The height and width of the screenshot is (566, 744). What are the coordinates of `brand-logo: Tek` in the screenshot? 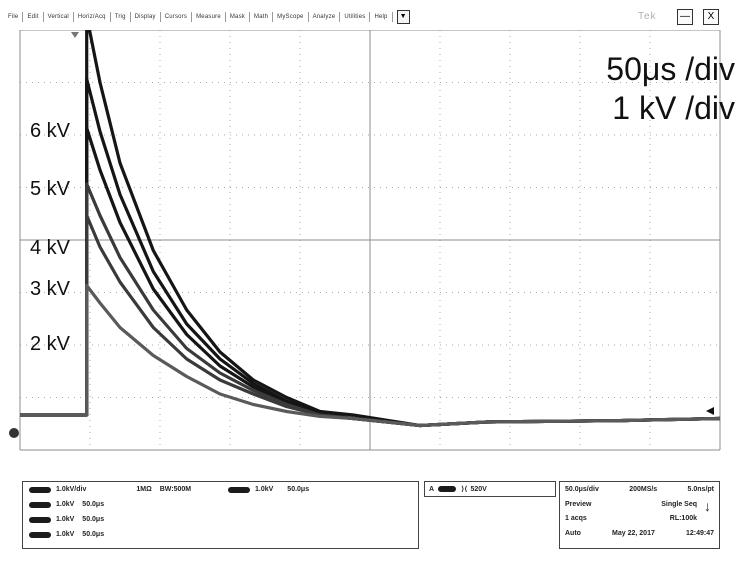 It's located at (647, 16).